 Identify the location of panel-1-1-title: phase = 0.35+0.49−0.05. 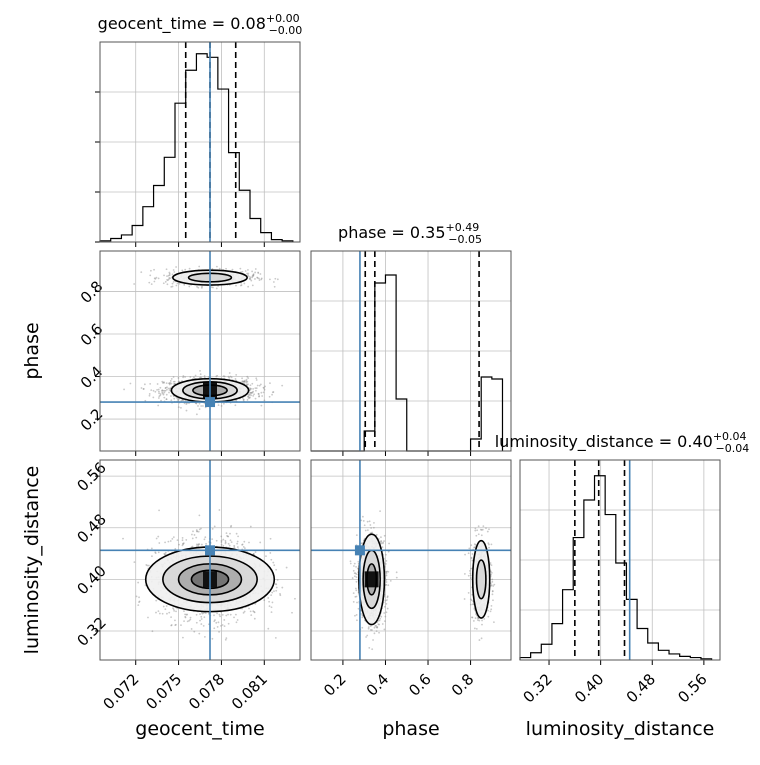
(410, 233).